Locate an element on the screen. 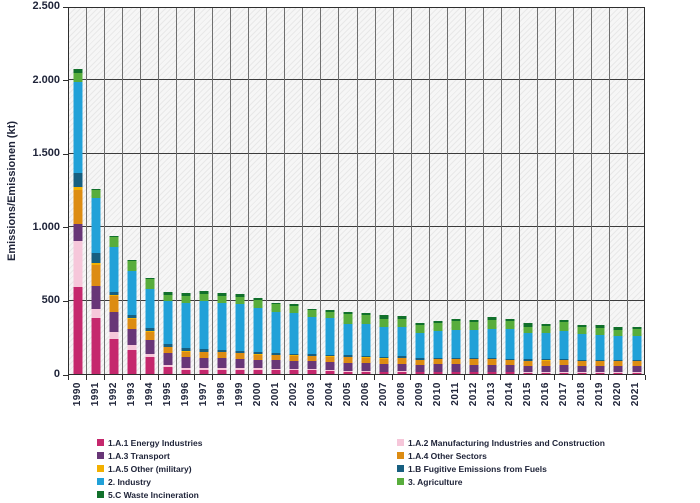 The width and height of the screenshot is (700, 503). legend-label: 1.A.3 Transport is located at coordinates (139, 455).